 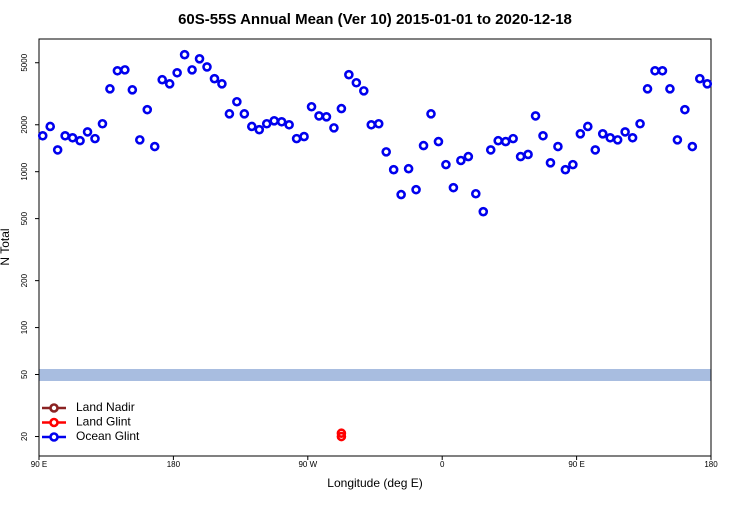 What do you see at coordinates (24, 62) in the screenshot?
I see `y-tick-label: 5000` at bounding box center [24, 62].